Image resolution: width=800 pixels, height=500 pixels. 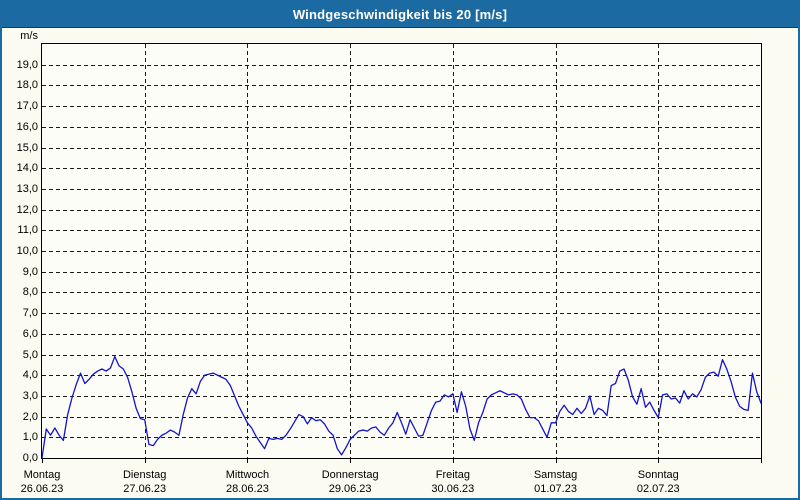 What do you see at coordinates (30, 313) in the screenshot?
I see `y-tick-label-7,0: 7,0` at bounding box center [30, 313].